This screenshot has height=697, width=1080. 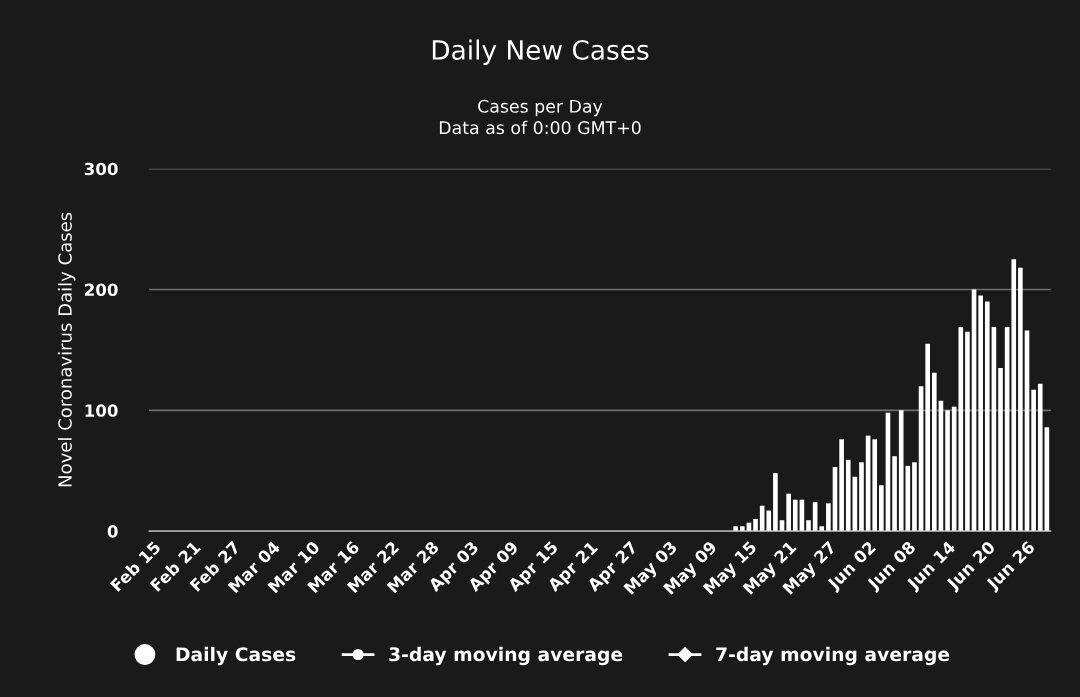 What do you see at coordinates (112, 531) in the screenshot?
I see `y-tick-label: 0` at bounding box center [112, 531].